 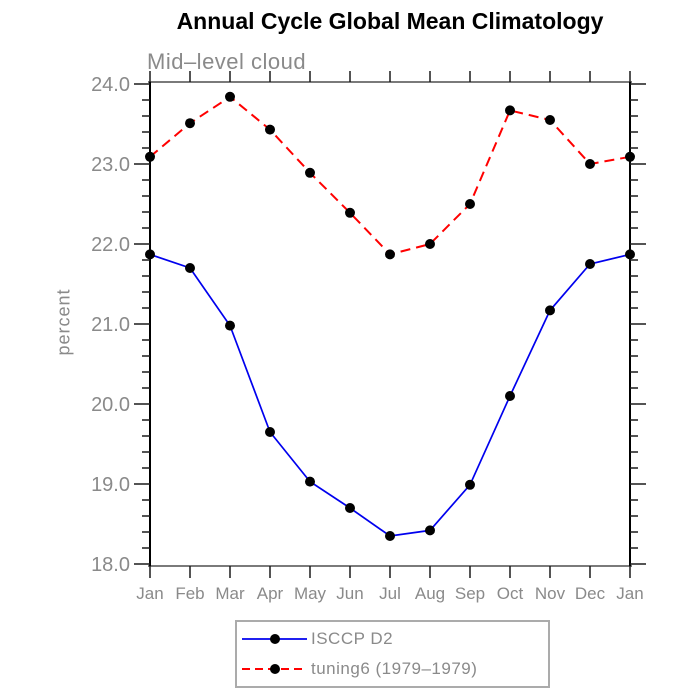 I want to click on legend-label: ISCCP D2, so click(x=352, y=638).